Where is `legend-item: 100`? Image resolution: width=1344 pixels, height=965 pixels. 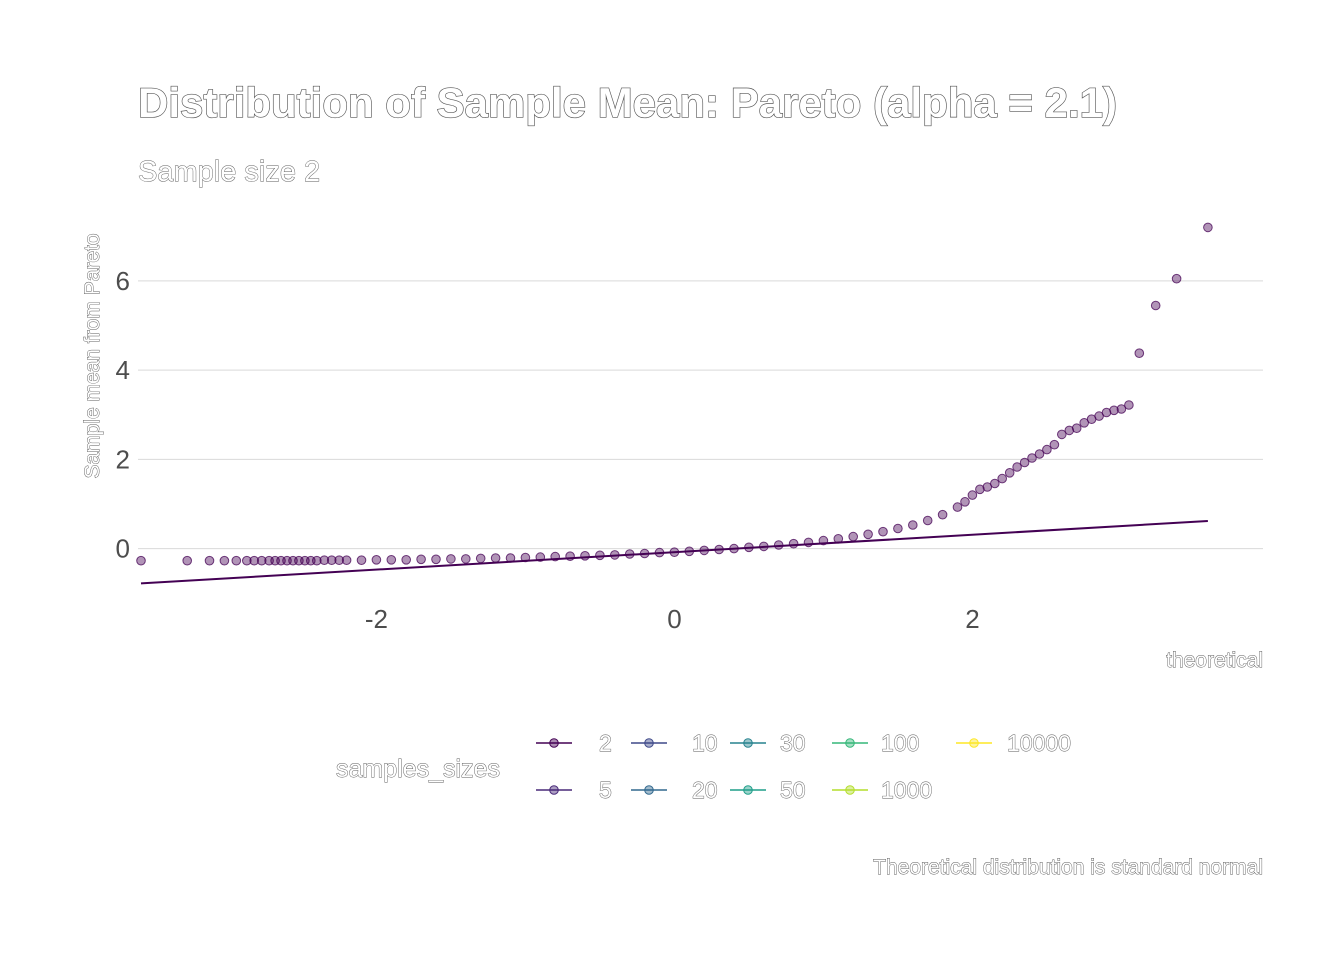
legend-item: 100 is located at coordinates (876, 743).